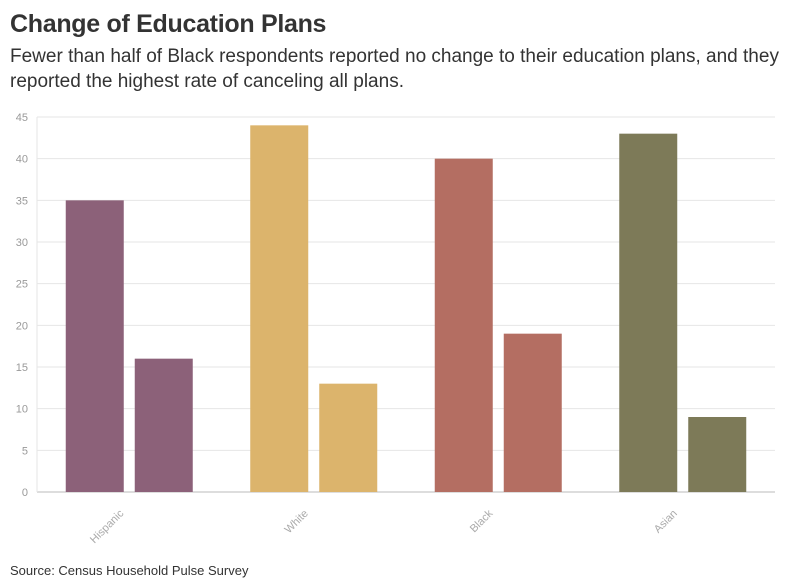 The image size is (790, 578). Describe the element at coordinates (22, 201) in the screenshot. I see `y-tick-label: 35` at that location.